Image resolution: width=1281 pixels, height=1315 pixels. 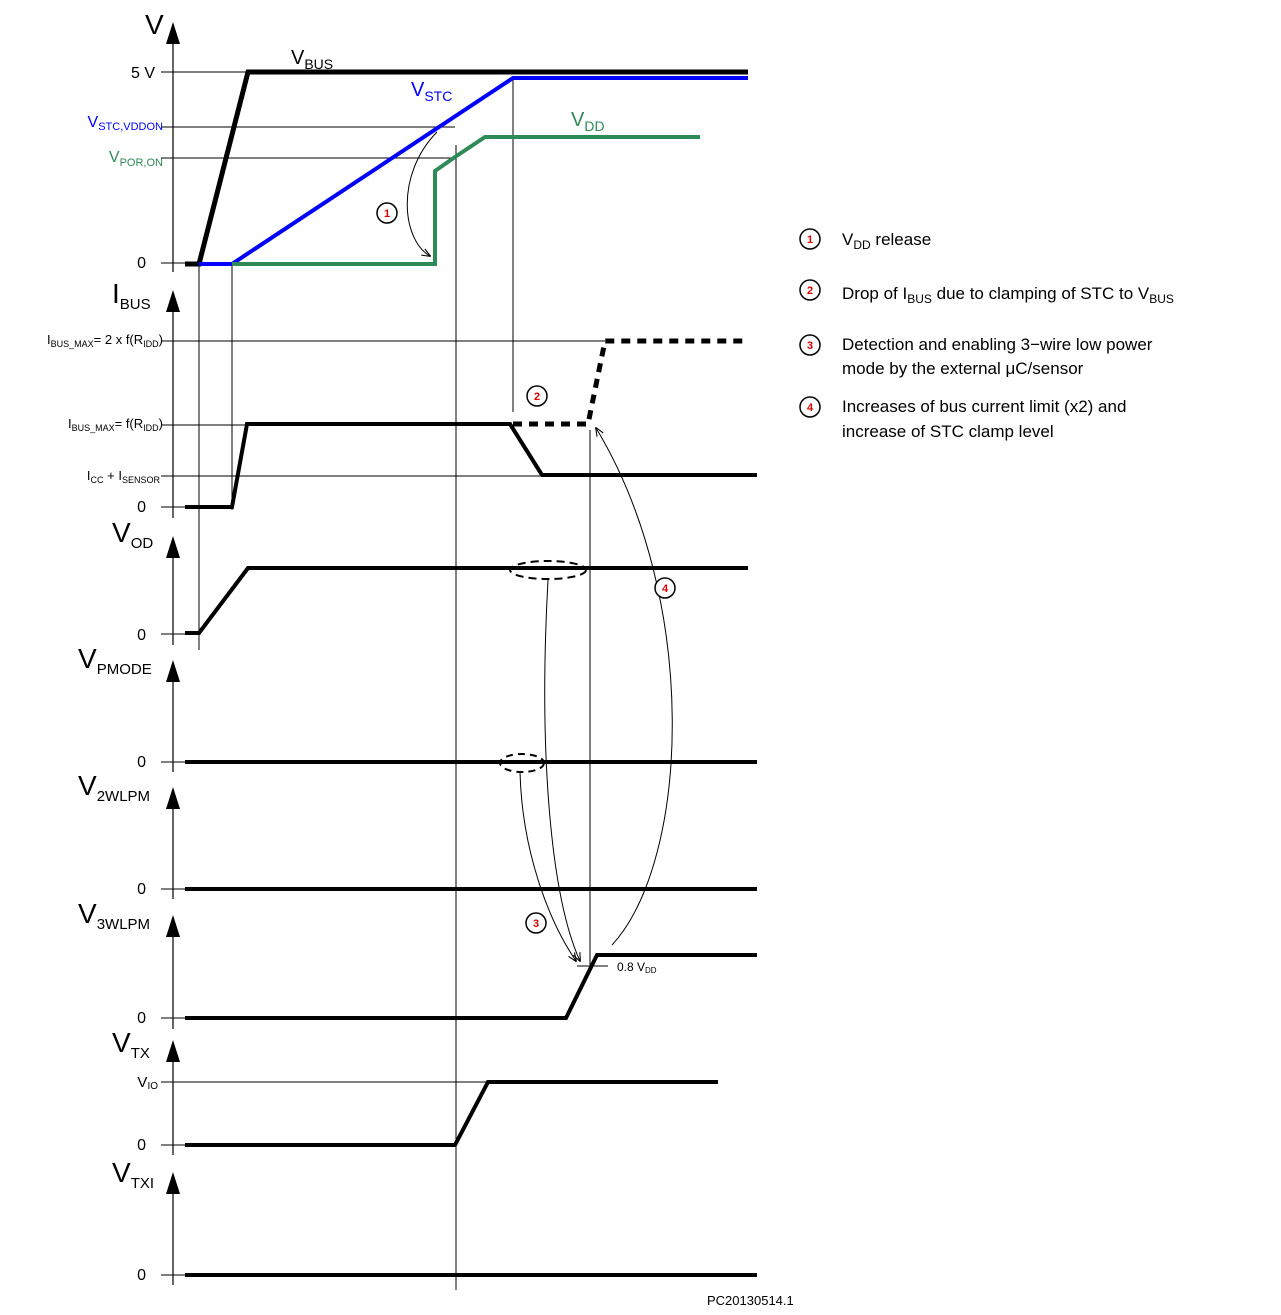 I want to click on 3wlpm-to-ibus-arrow, so click(x=634, y=687).